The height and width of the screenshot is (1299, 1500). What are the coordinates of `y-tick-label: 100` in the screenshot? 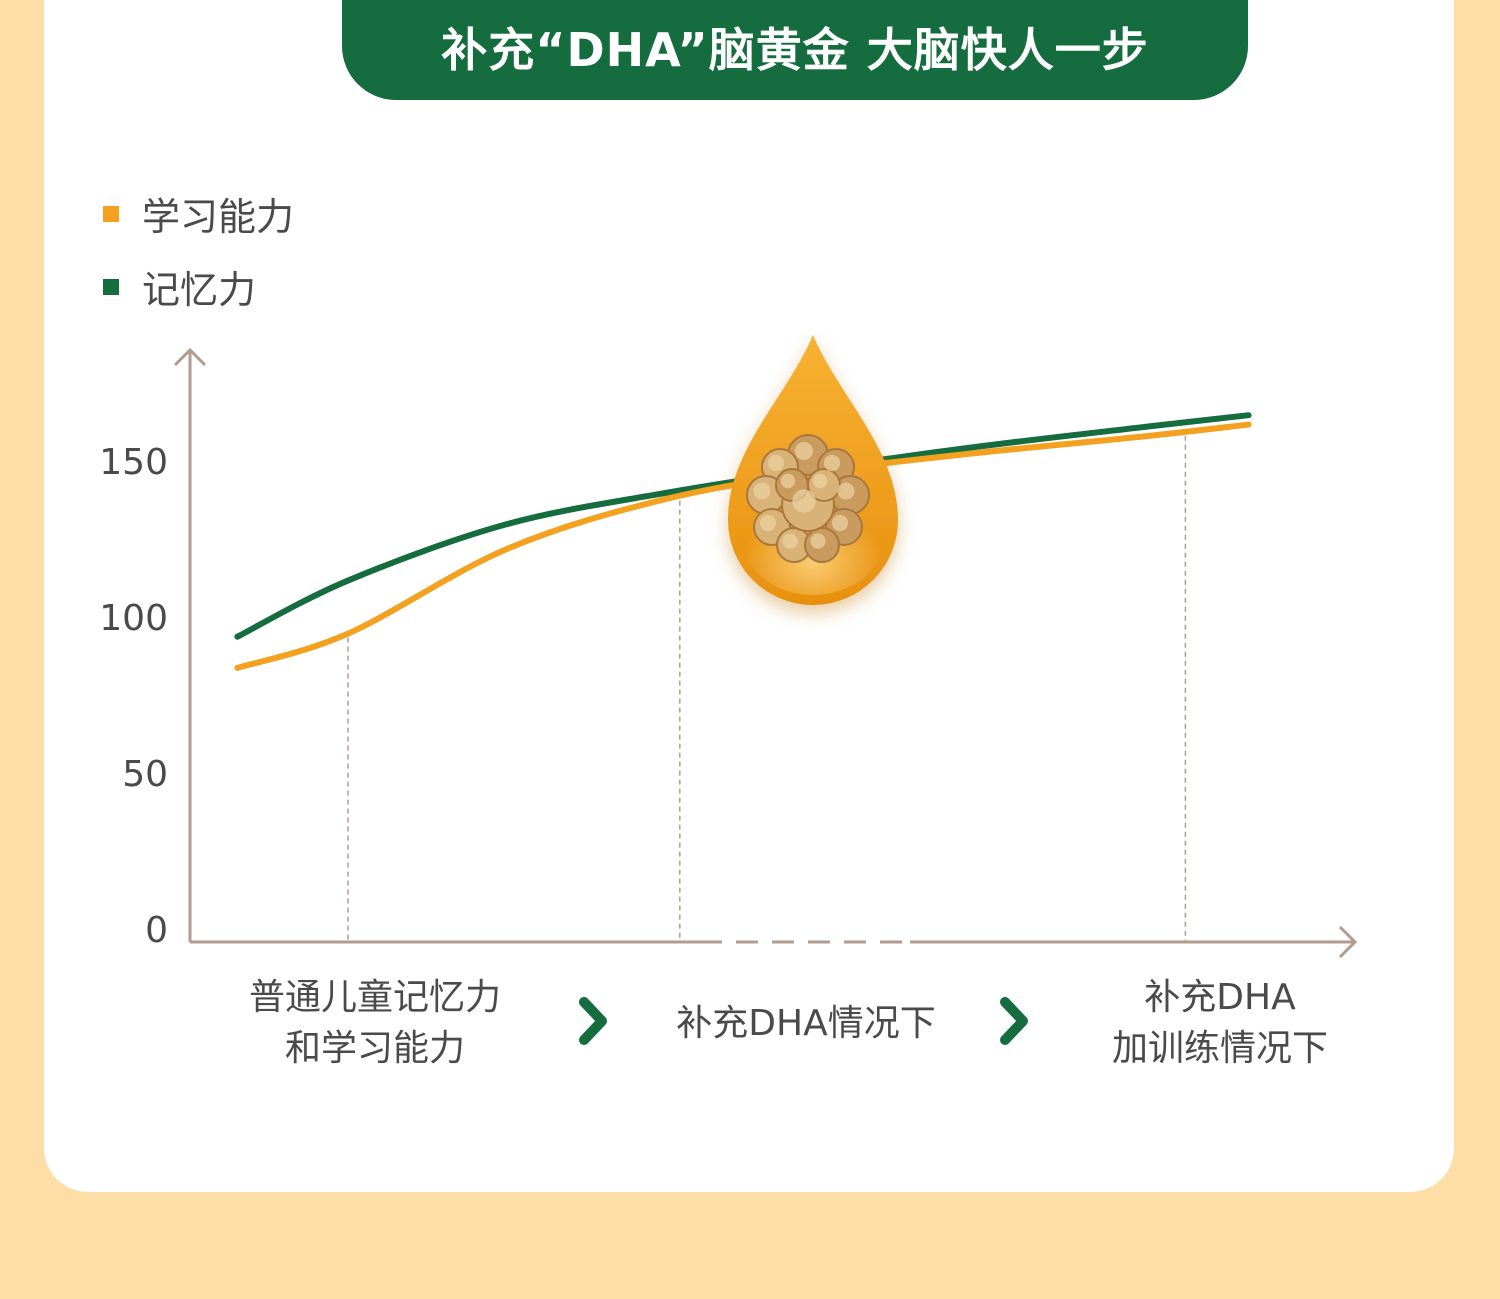 It's located at (133, 618).